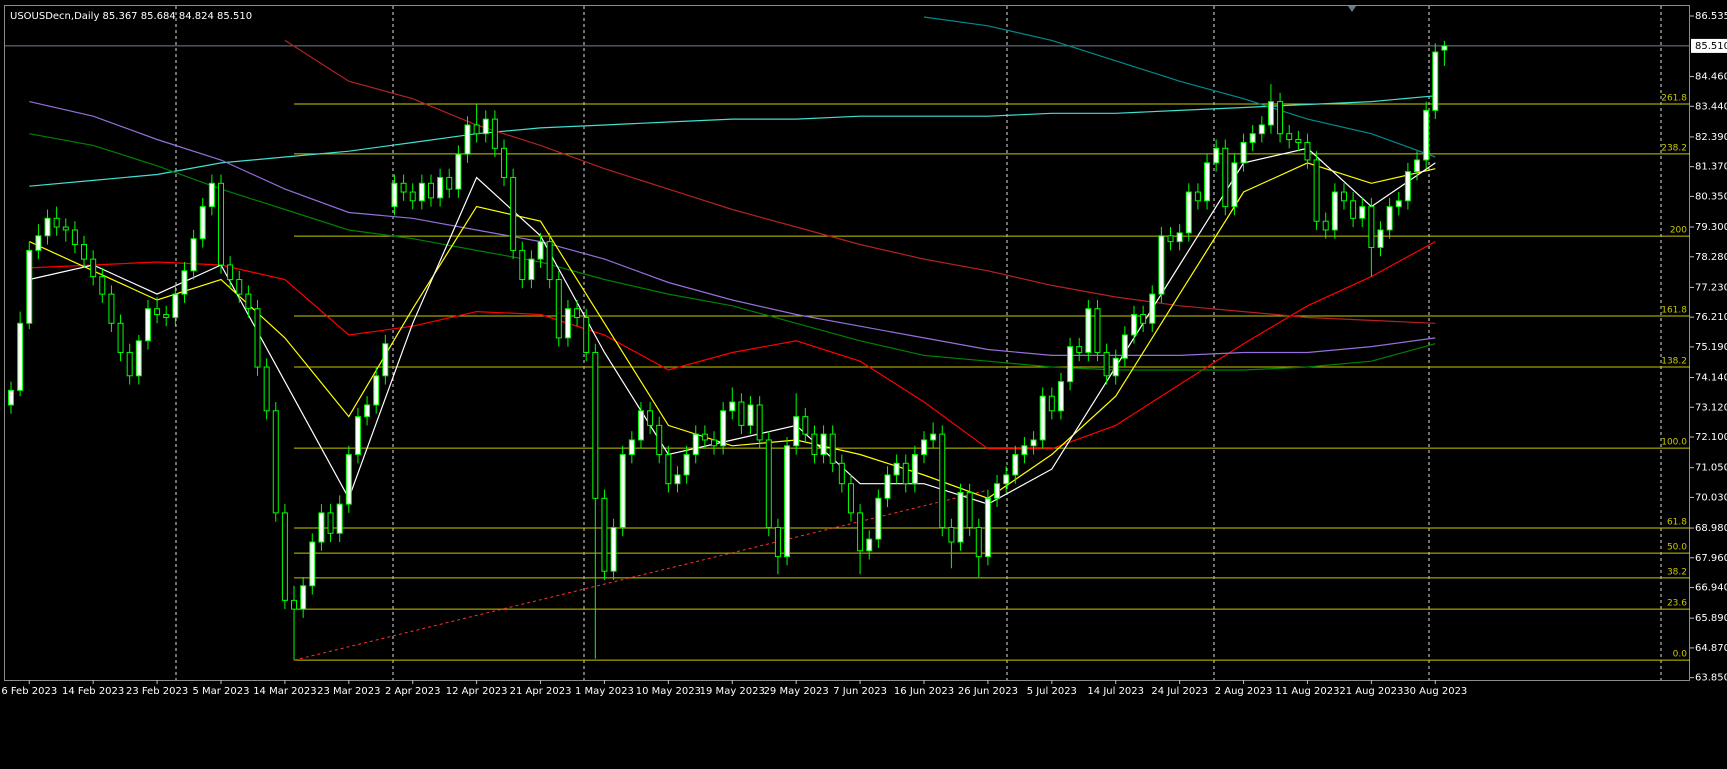 The width and height of the screenshot is (1727, 769). What do you see at coordinates (1711, 497) in the screenshot?
I see `y-tick-label: 70.030` at bounding box center [1711, 497].